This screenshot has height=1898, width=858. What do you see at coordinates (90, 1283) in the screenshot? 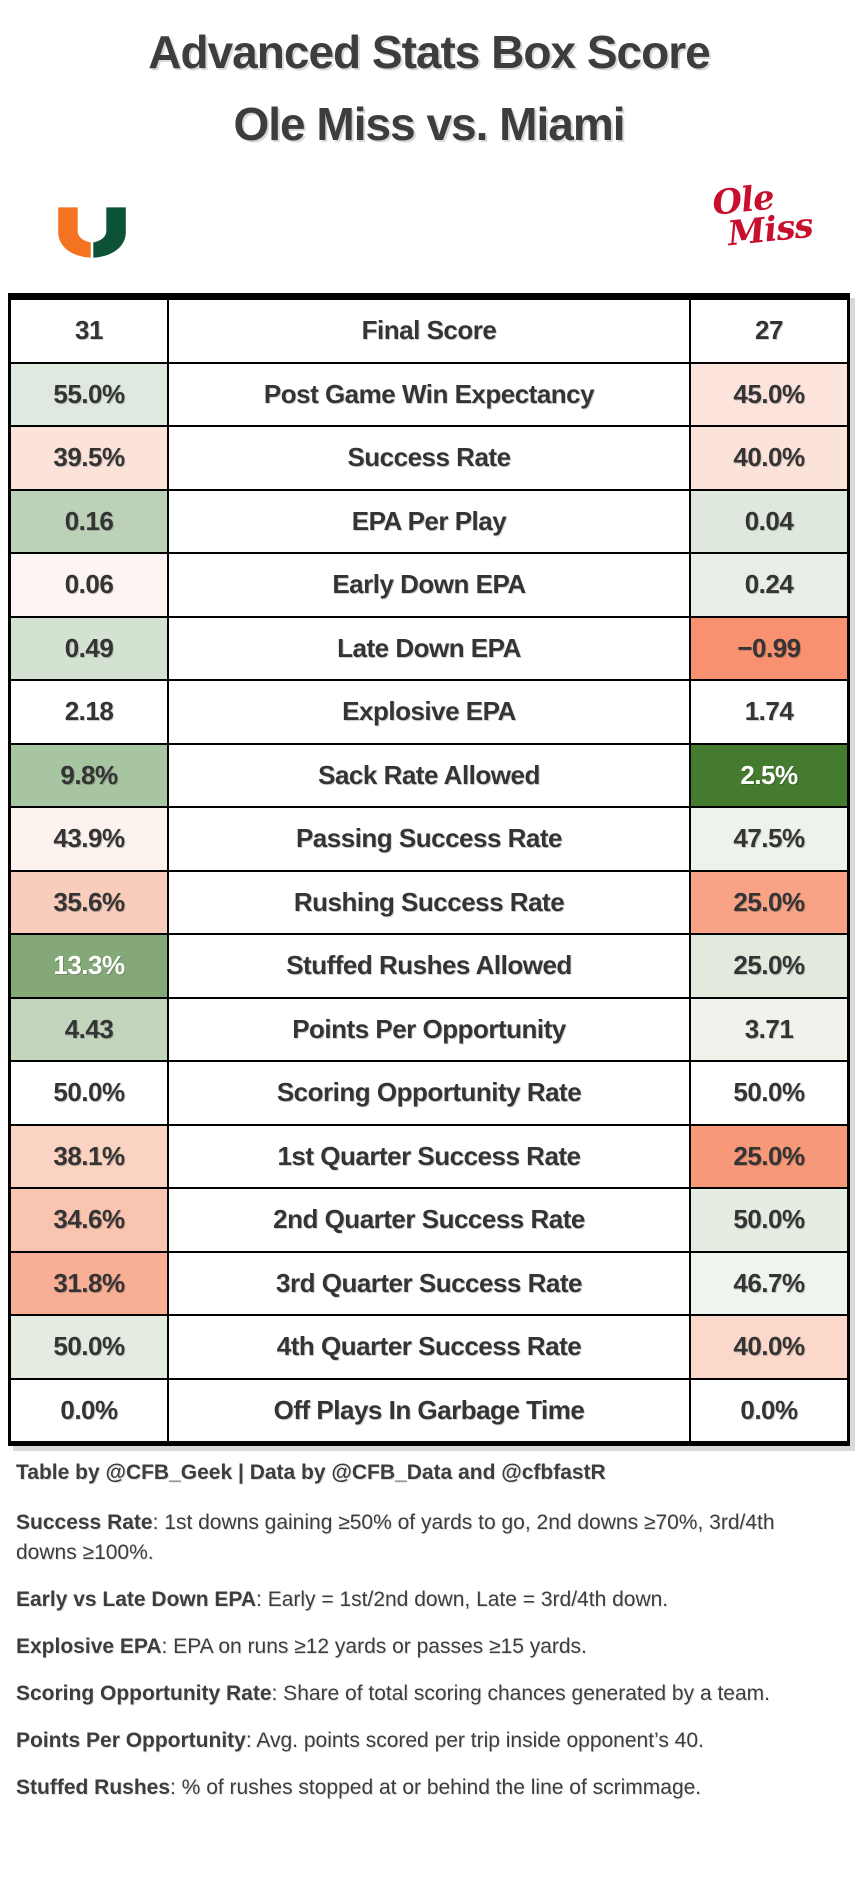
I see `miami-value-cell: 31.8%` at bounding box center [90, 1283].